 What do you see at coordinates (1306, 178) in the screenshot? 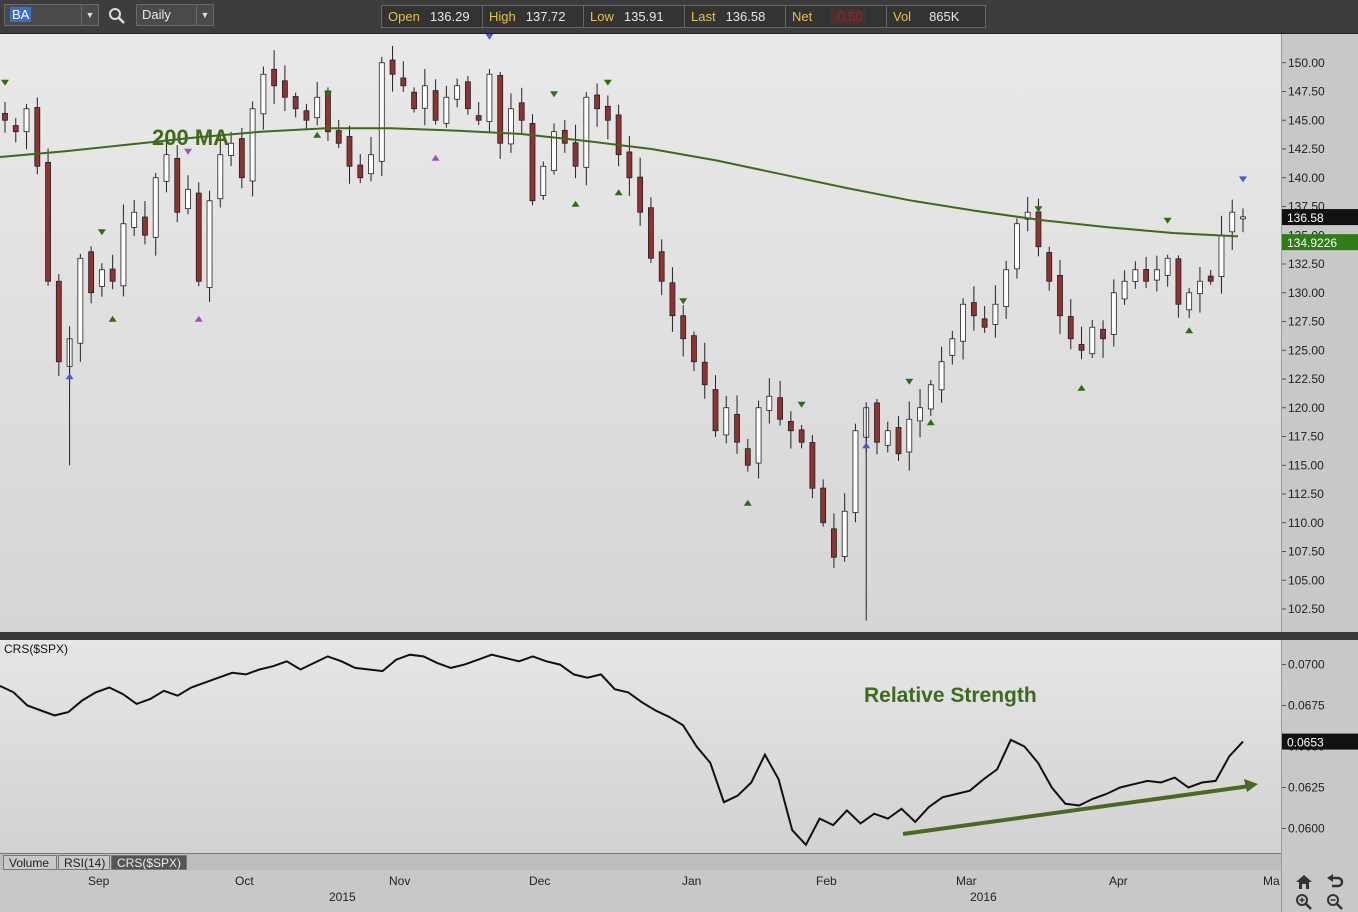
I see `price-tick-label: 140.00` at bounding box center [1306, 178].